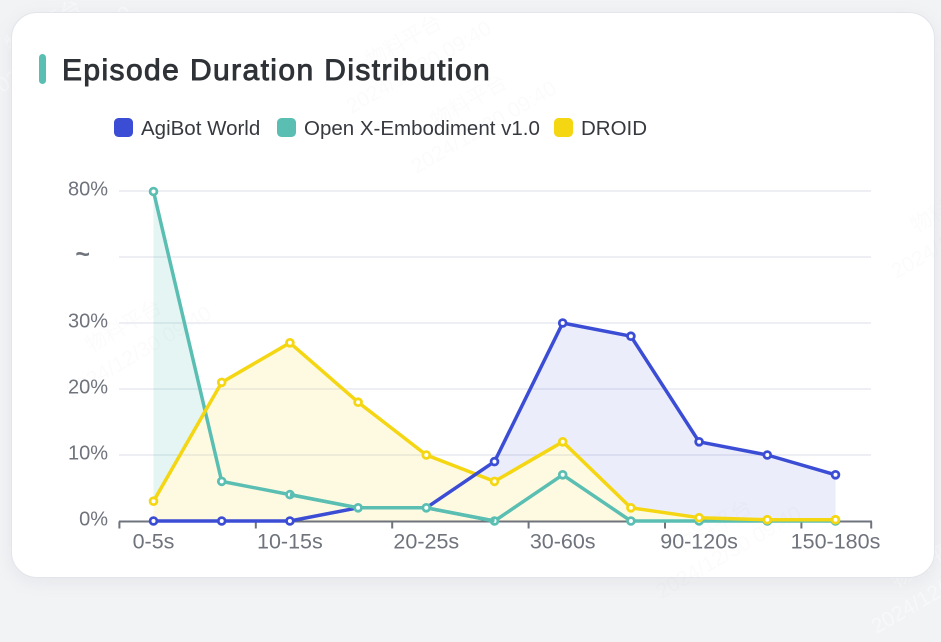 This screenshot has height=642, width=941. Describe the element at coordinates (699, 542) in the screenshot. I see `svg-text: 90-120s` at that location.